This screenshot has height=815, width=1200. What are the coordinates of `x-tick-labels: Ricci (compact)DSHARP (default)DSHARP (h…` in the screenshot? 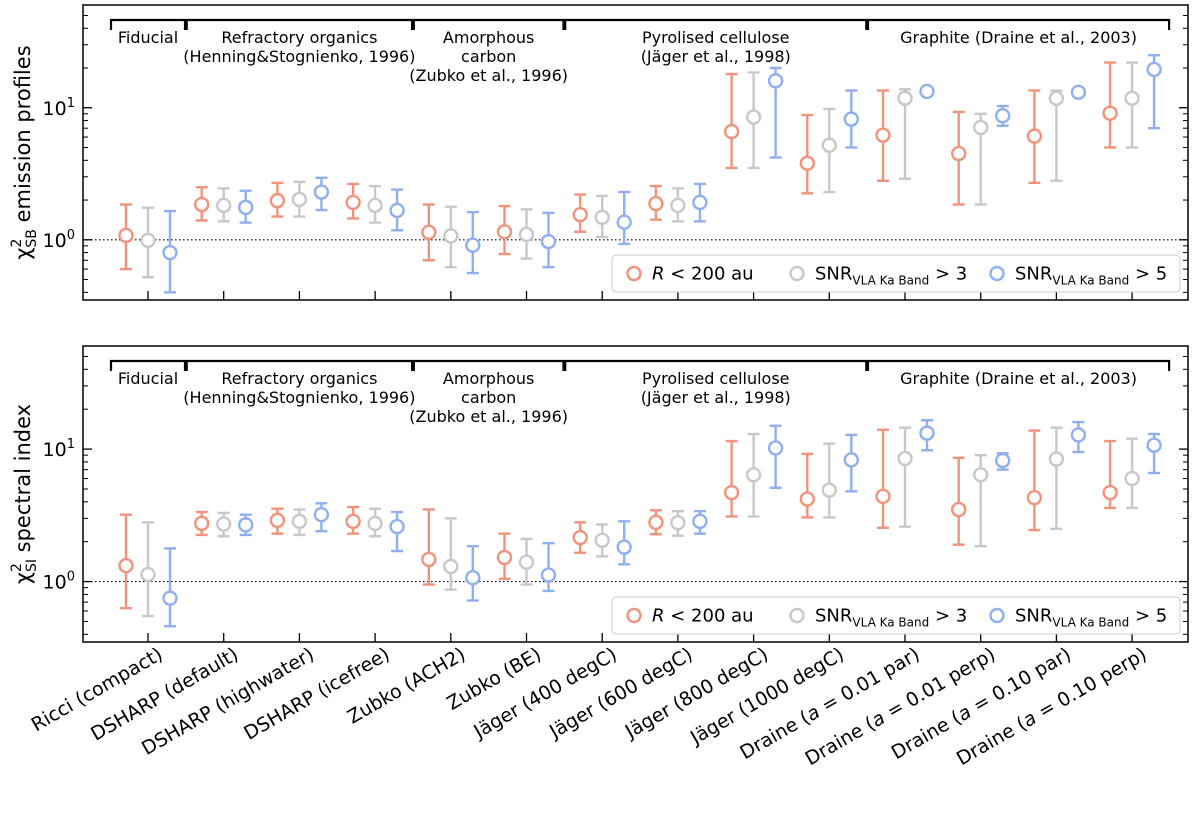 It's located at (589, 706).